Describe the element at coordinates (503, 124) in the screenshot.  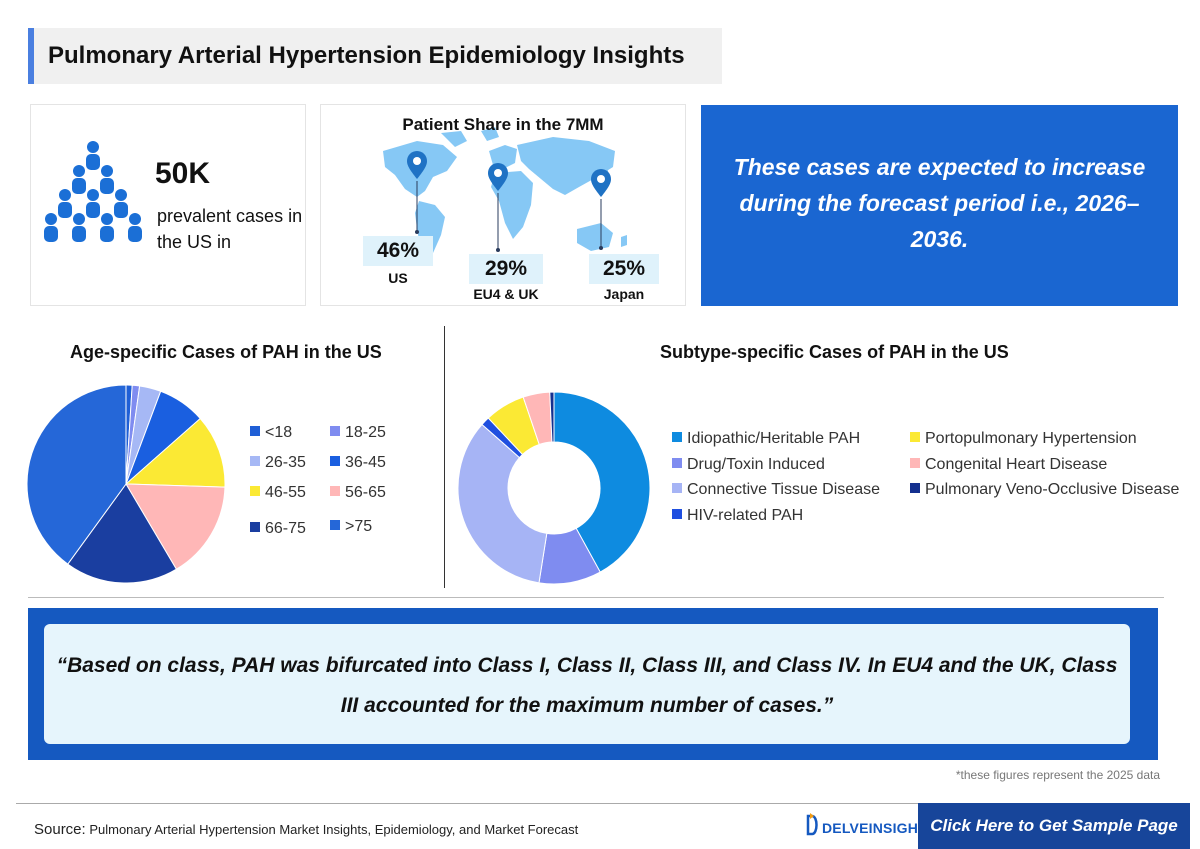
I see `patient-share-title: Patient Share in the 7MM` at that location.